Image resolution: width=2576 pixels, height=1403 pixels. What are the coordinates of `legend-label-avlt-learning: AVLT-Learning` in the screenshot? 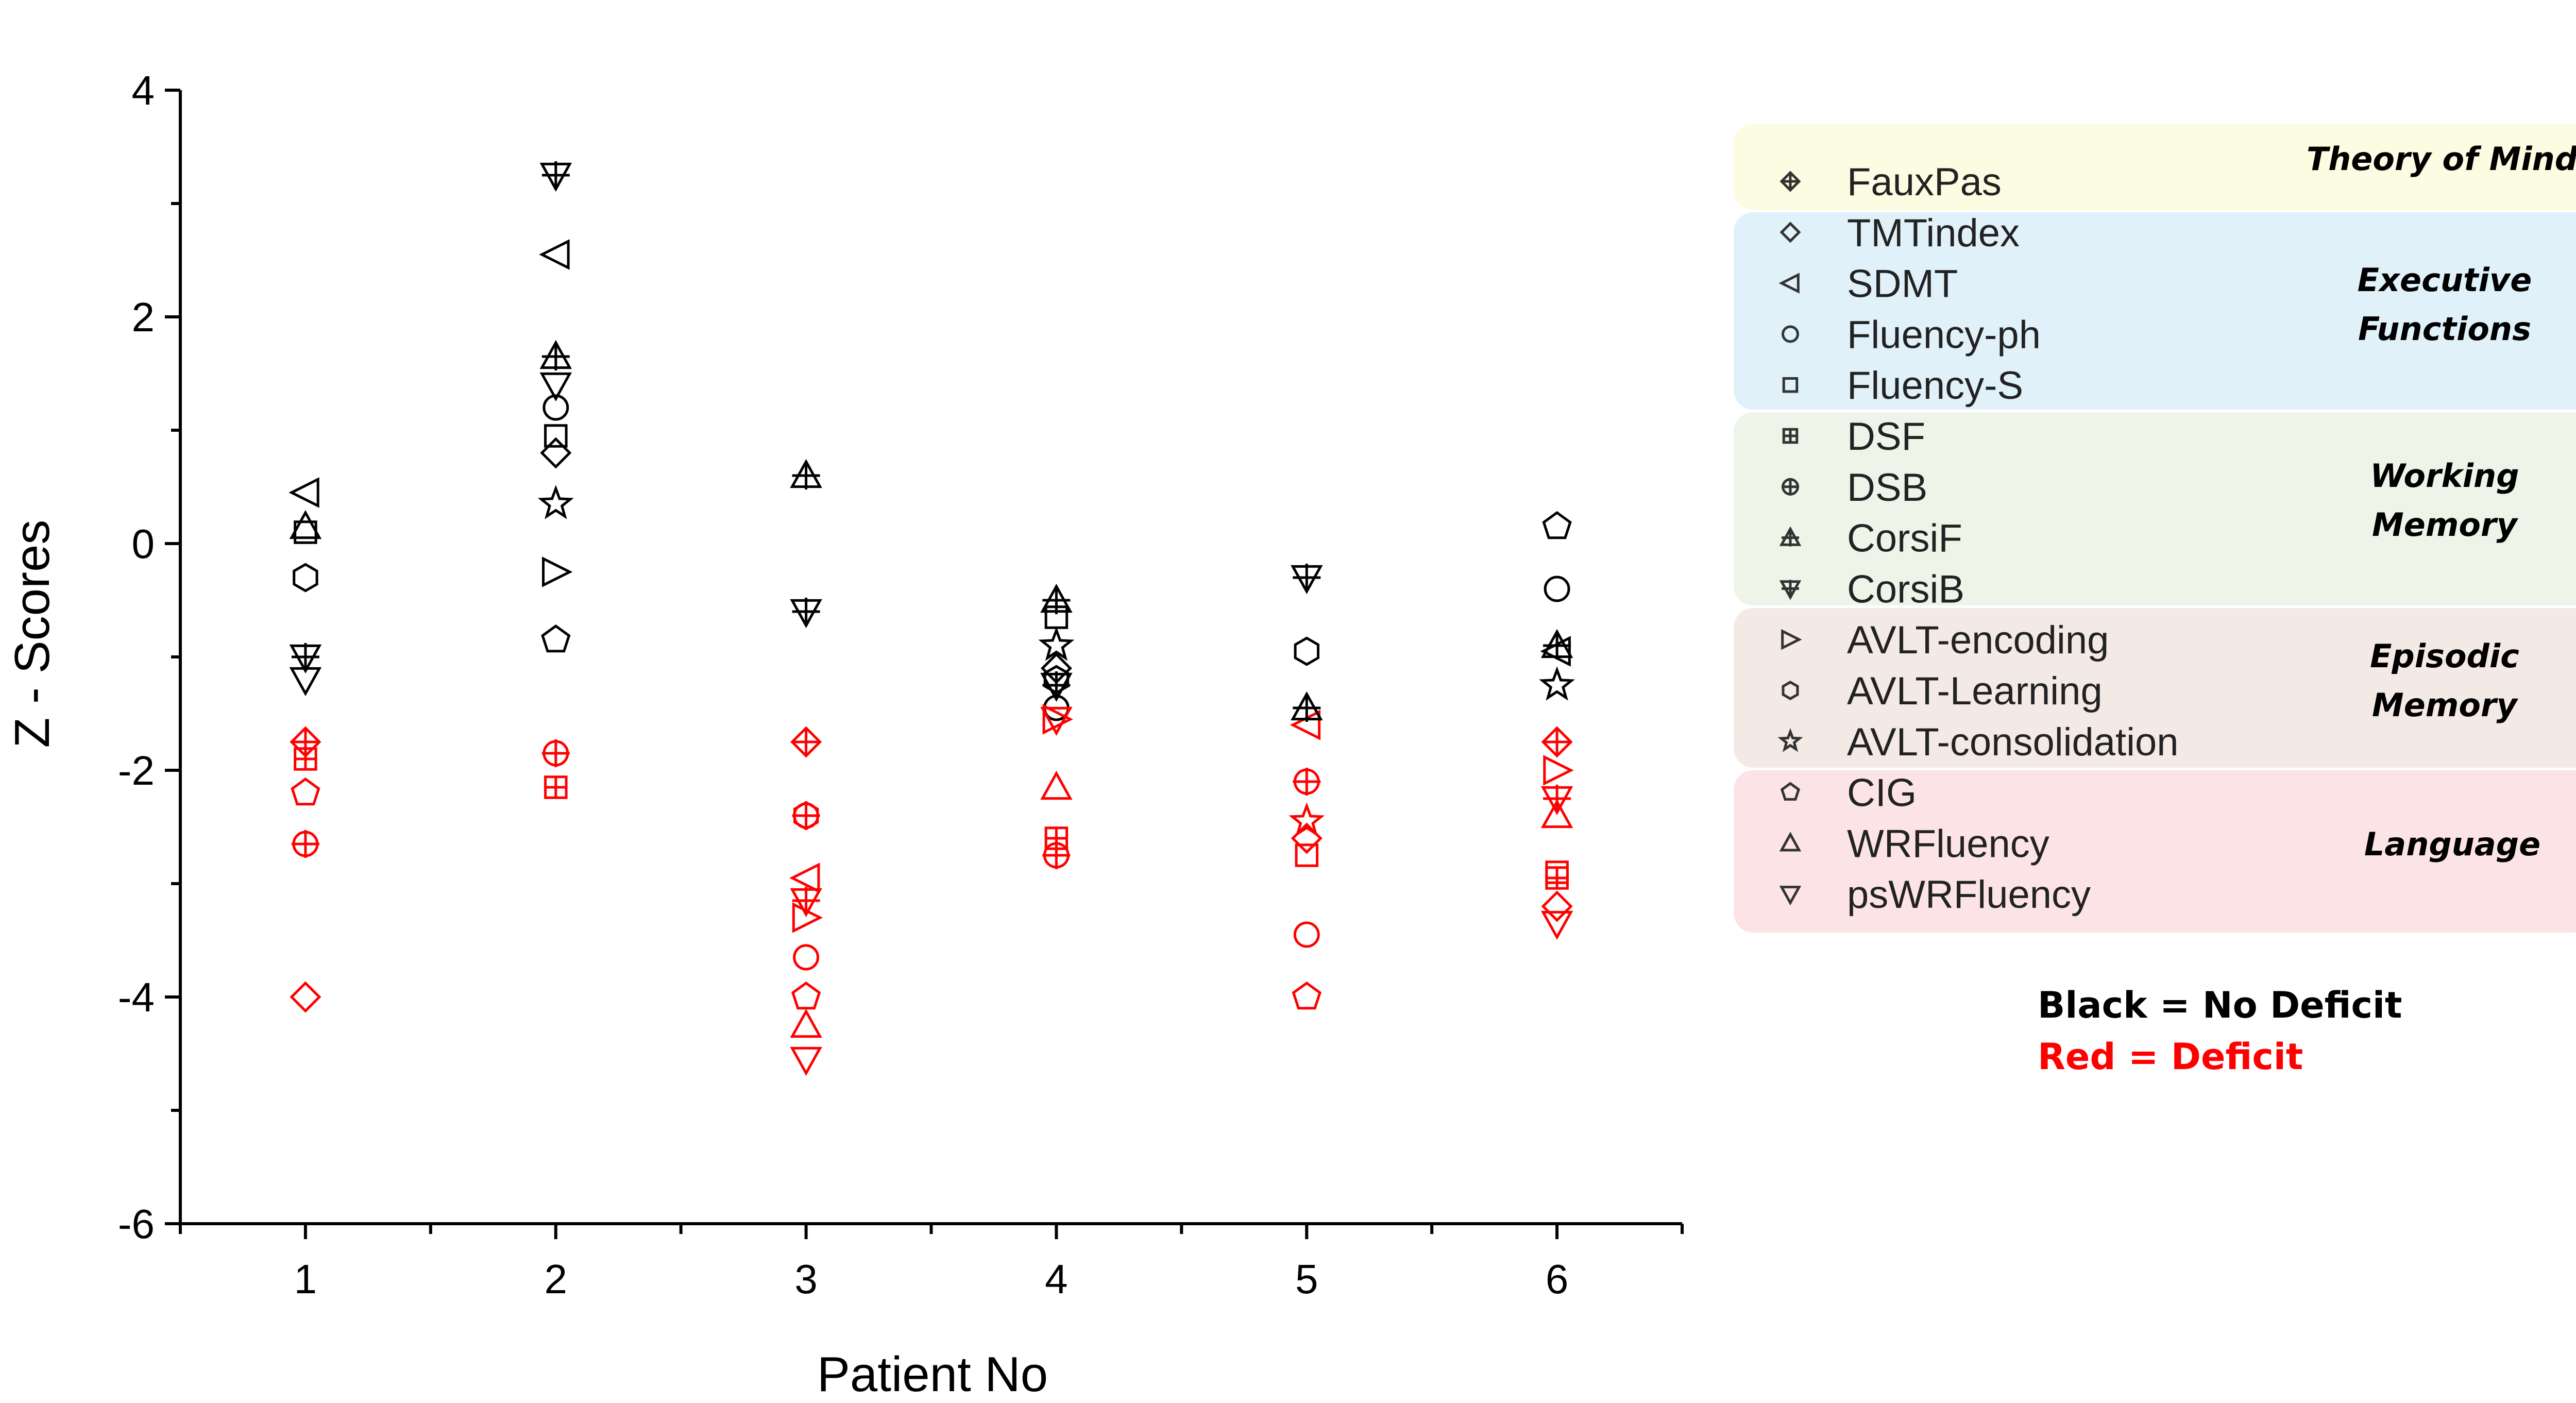 It's located at (1975, 691).